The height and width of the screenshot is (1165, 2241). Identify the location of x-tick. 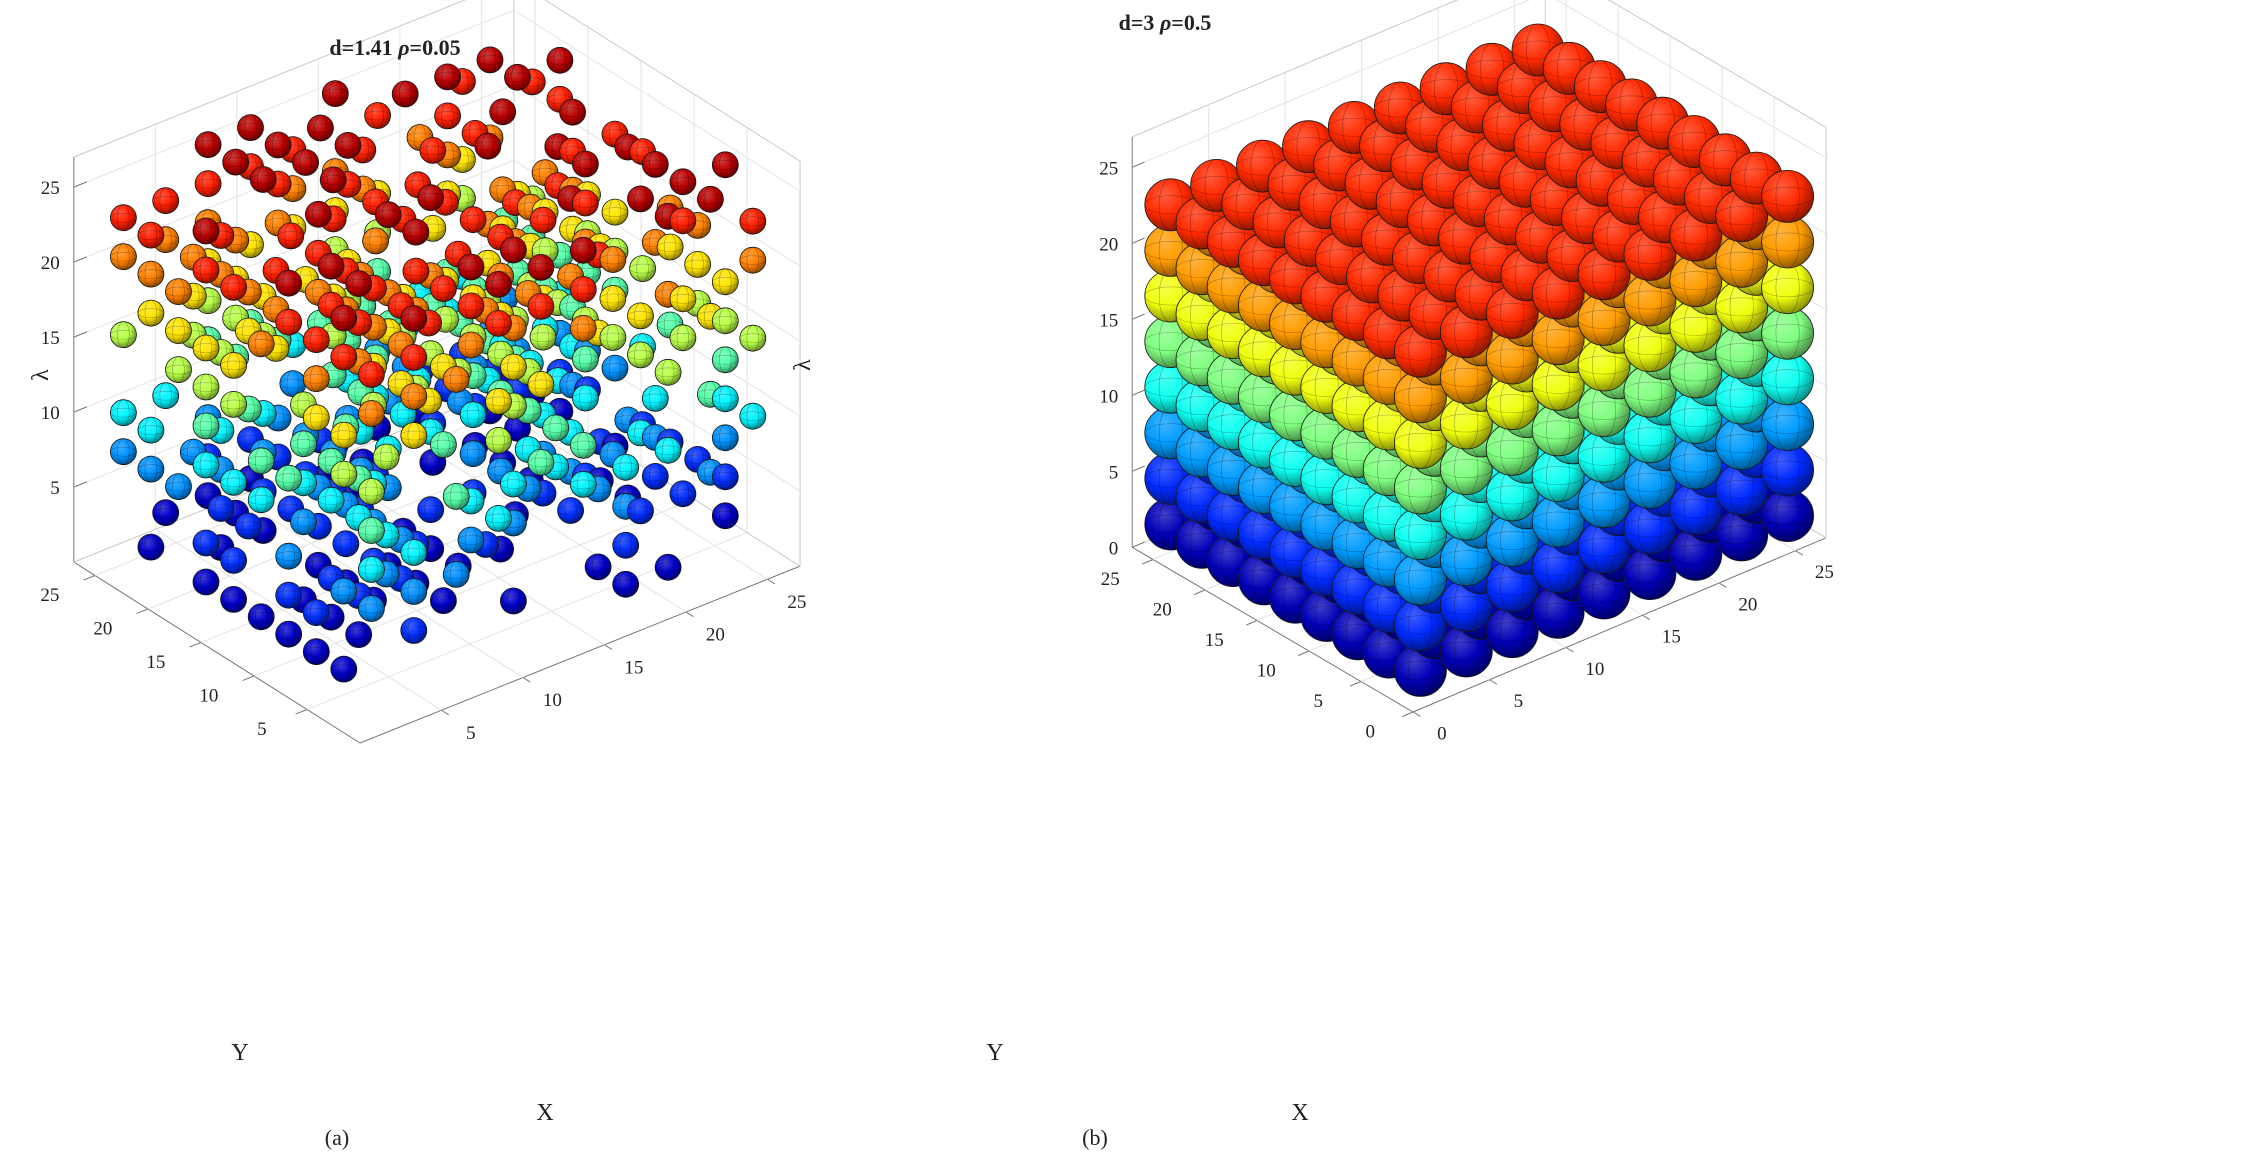
(1799, 553).